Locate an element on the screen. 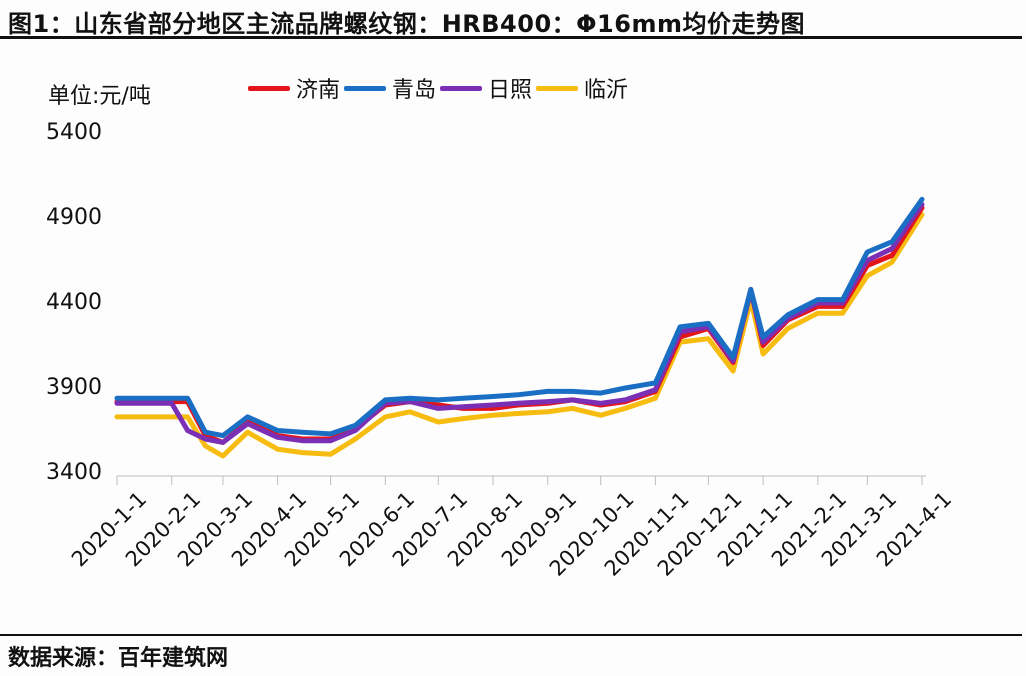 This screenshot has height=676, width=1026. chart-title: 图1：山东省部分地区主流品牌螺纹钢：HRB400：Φ16mm均价走势图 is located at coordinates (406, 24).